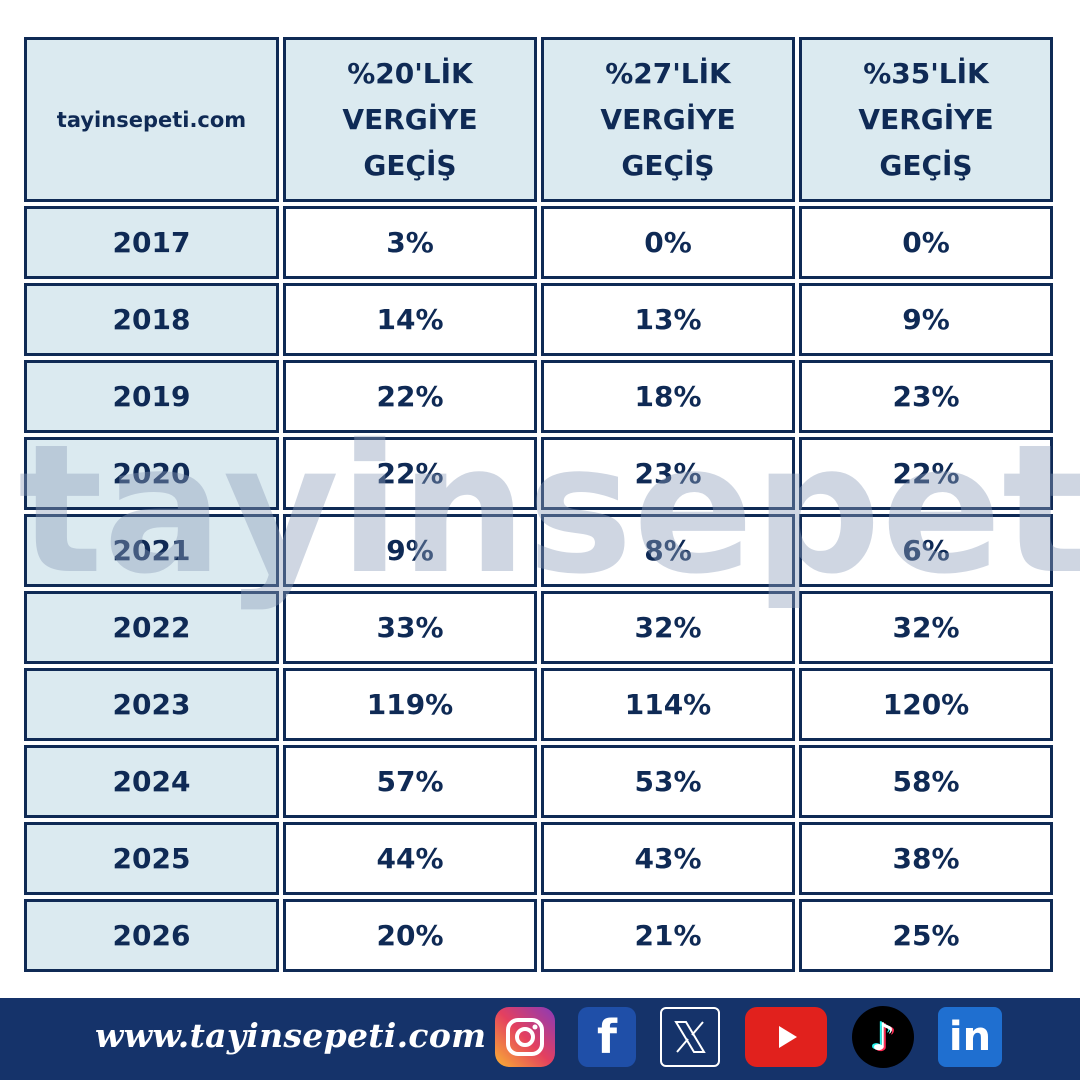 This screenshot has height=1080, width=1080. What do you see at coordinates (410, 627) in the screenshot?
I see `rate-cell: 33%` at bounding box center [410, 627].